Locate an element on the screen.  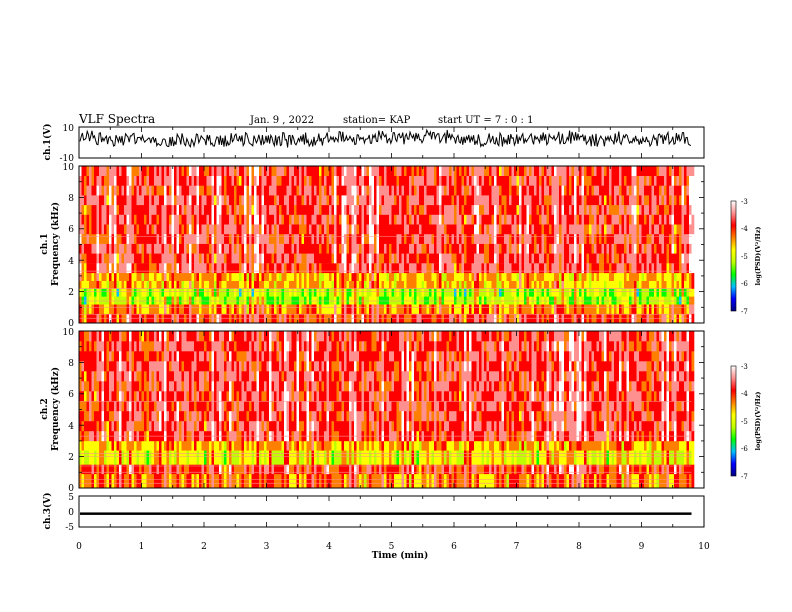
ch1-spec-ylabel-frequency: Frequency (kHz) is located at coordinates (55, 244).